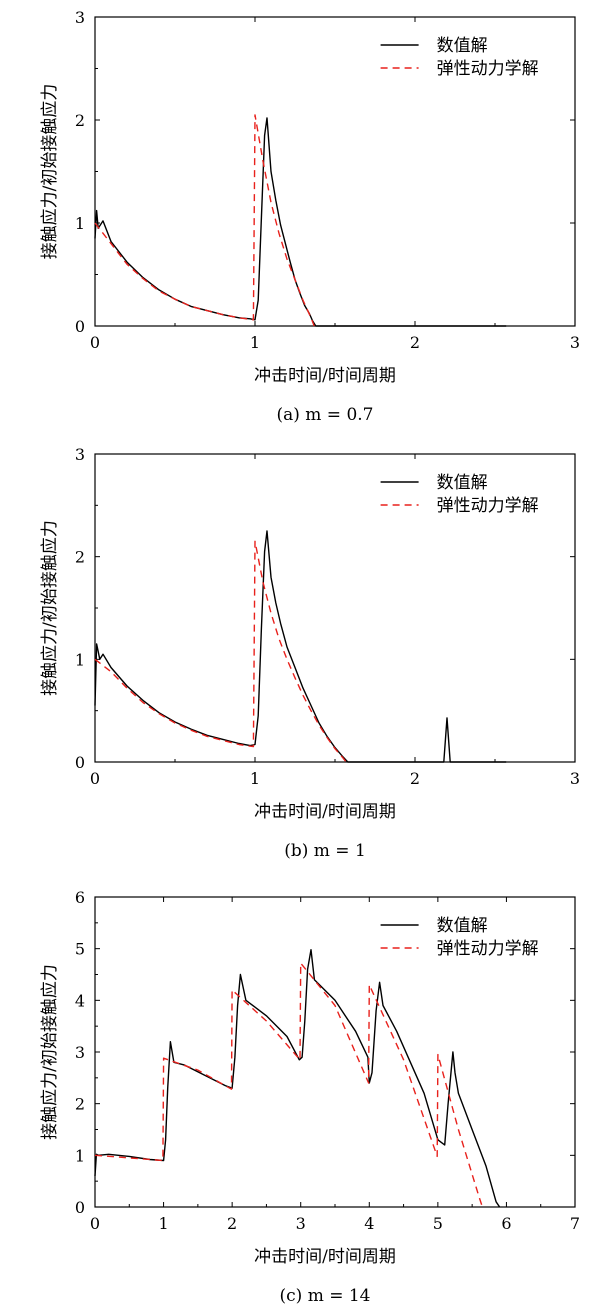  I want to click on y-tick-label: 6, so click(80, 897).